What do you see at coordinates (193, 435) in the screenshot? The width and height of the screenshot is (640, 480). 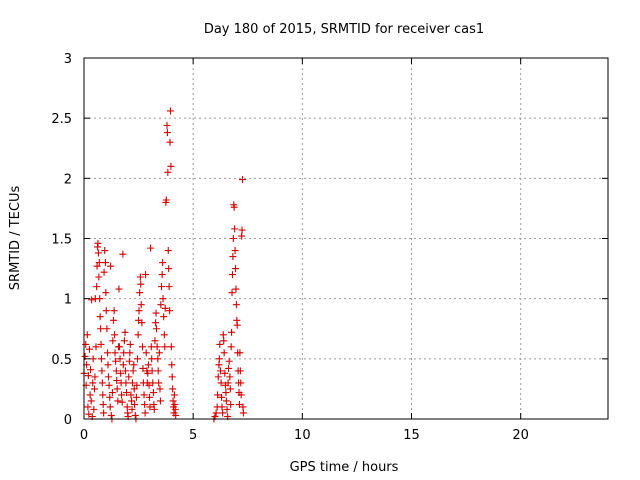 I see `x-tick-label: 5` at bounding box center [193, 435].